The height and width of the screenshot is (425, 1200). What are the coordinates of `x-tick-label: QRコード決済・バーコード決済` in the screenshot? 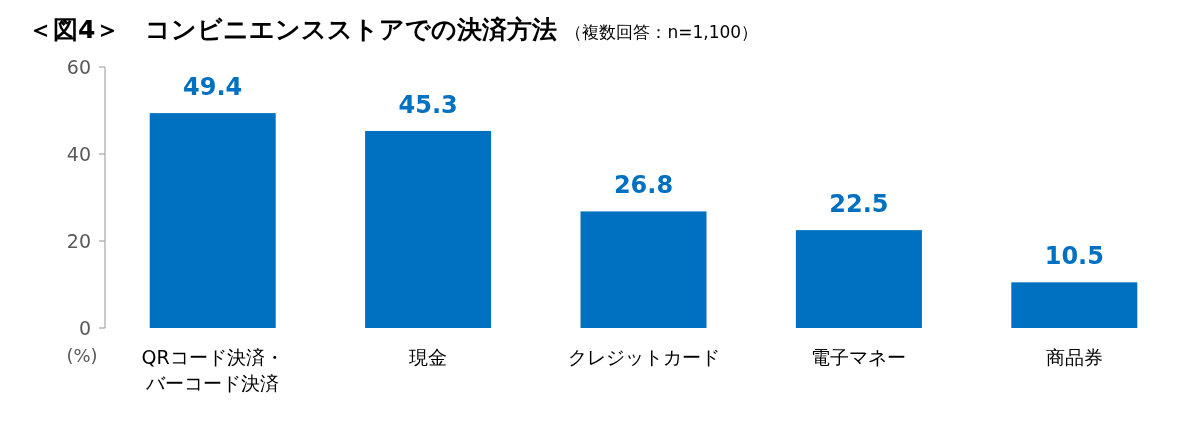 It's located at (212, 370).